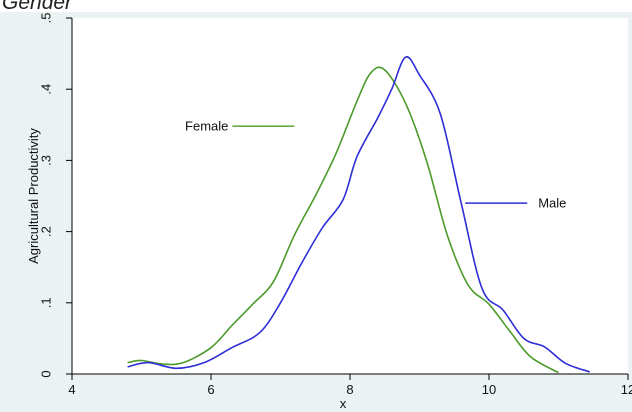 This screenshot has height=412, width=632. I want to click on x-tick-label: 8, so click(349, 389).